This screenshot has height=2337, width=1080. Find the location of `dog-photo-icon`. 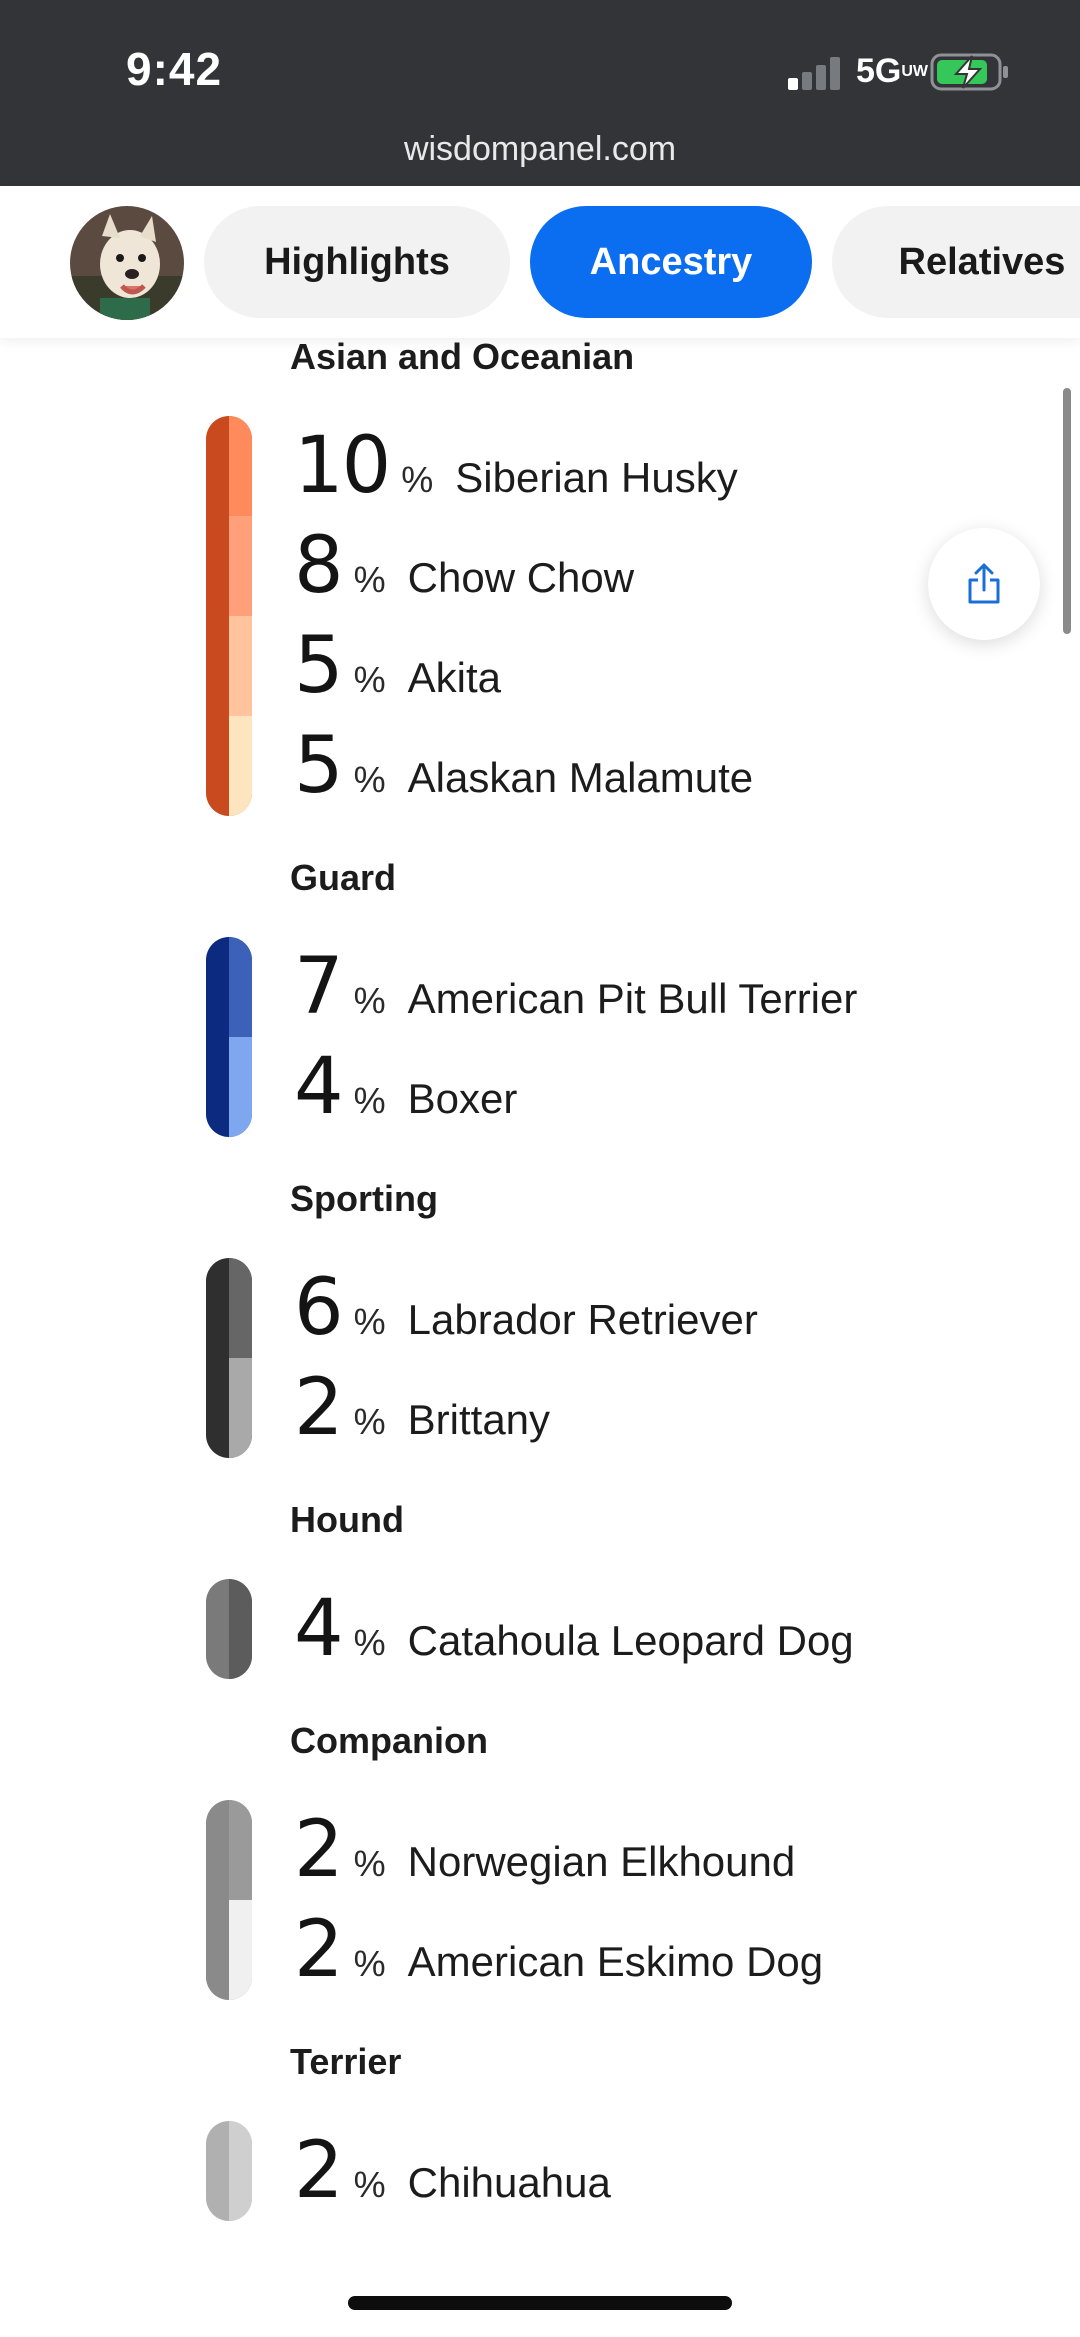

dog-photo-icon is located at coordinates (127, 263).